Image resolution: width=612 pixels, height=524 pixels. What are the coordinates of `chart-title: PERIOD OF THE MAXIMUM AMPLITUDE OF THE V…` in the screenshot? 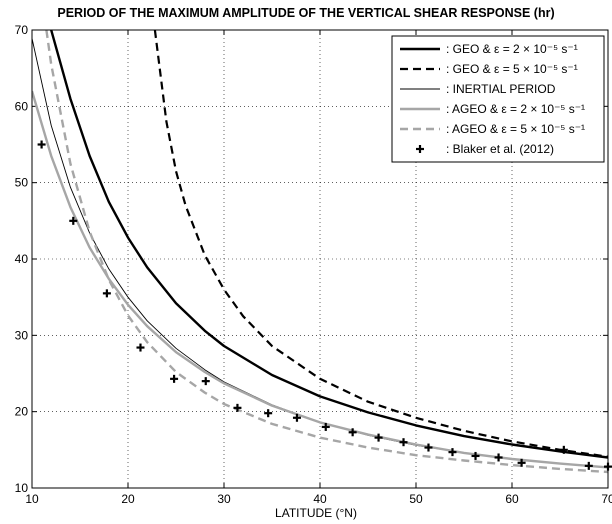 It's located at (305, 13).